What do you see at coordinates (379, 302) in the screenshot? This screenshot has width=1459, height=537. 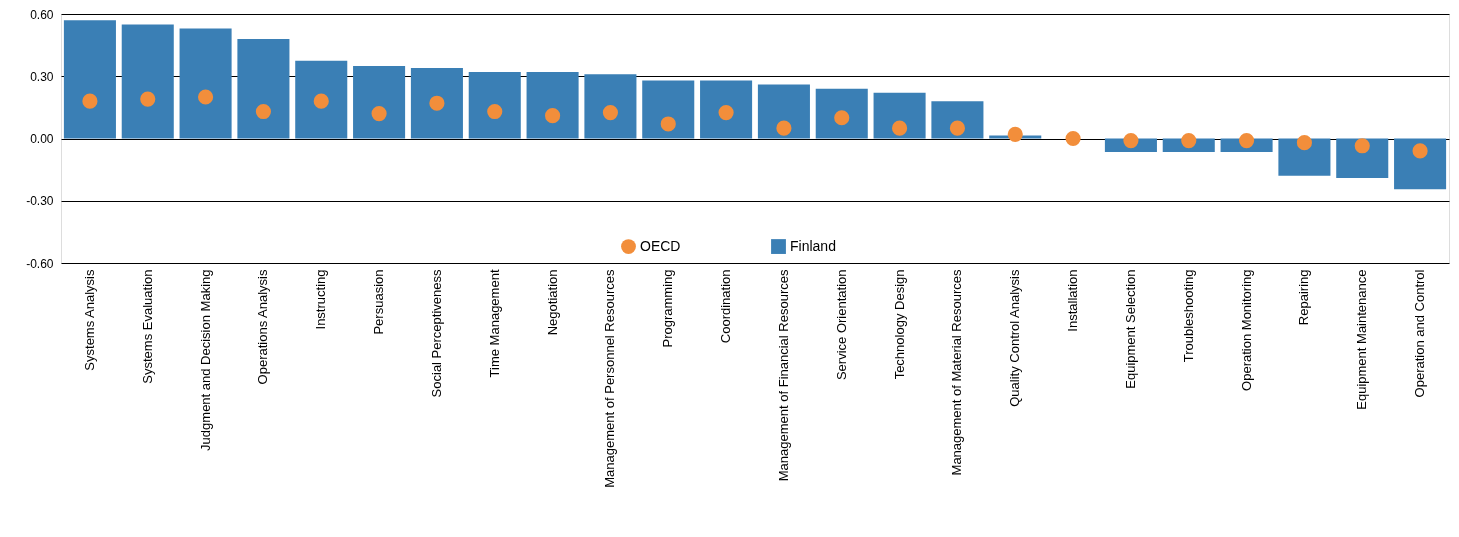 I see `x-tick-label: Persuasion` at bounding box center [379, 302].